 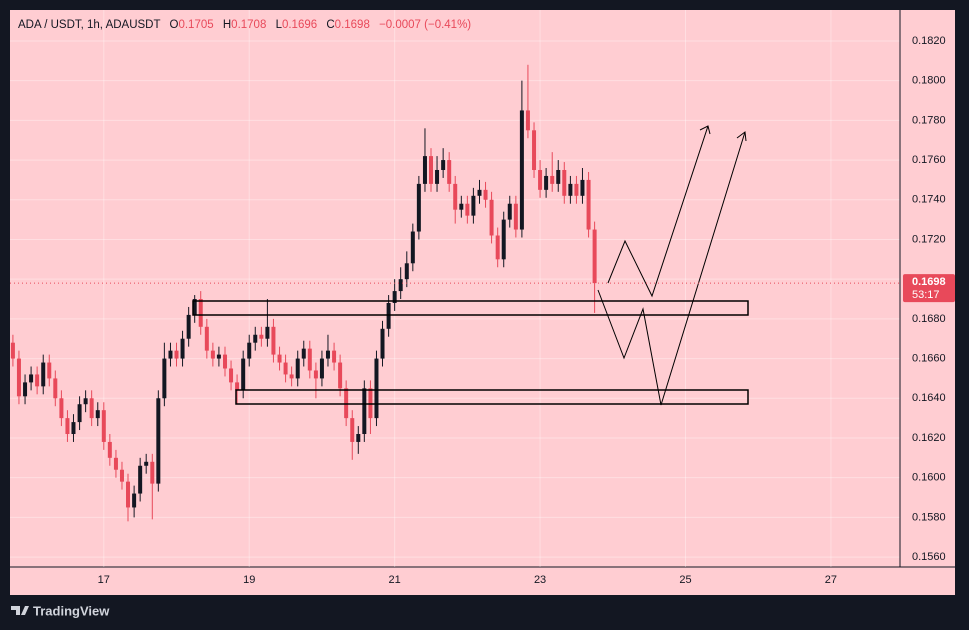 What do you see at coordinates (926, 295) in the screenshot?
I see `countdown-label: 53:17` at bounding box center [926, 295].